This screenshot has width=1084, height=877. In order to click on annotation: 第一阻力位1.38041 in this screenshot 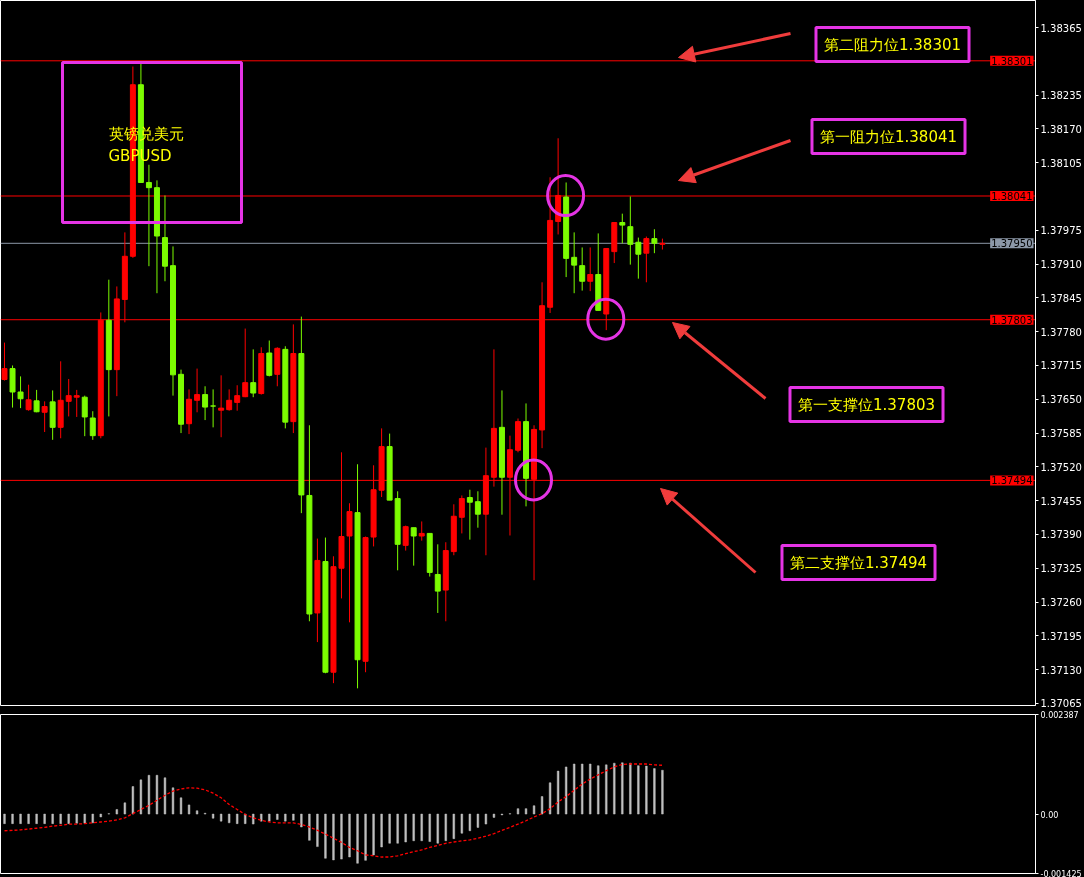, I will do `click(888, 136)`.